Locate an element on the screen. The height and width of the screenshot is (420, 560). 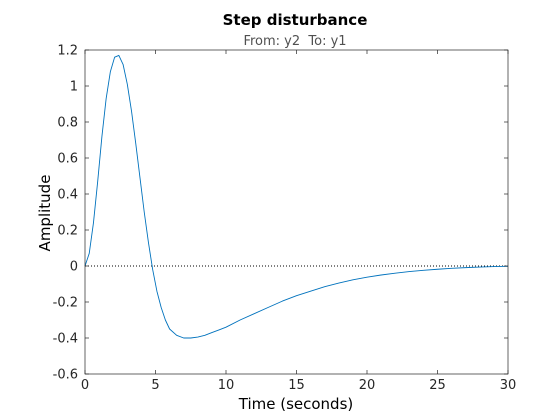
y-tick-label: 0.4 is located at coordinates (67, 195).